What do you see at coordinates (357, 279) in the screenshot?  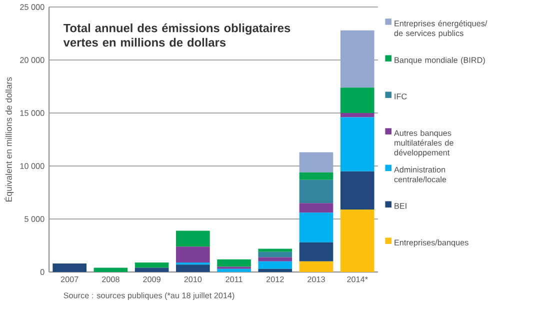 I see `x-tick-label: 2014*` at bounding box center [357, 279].